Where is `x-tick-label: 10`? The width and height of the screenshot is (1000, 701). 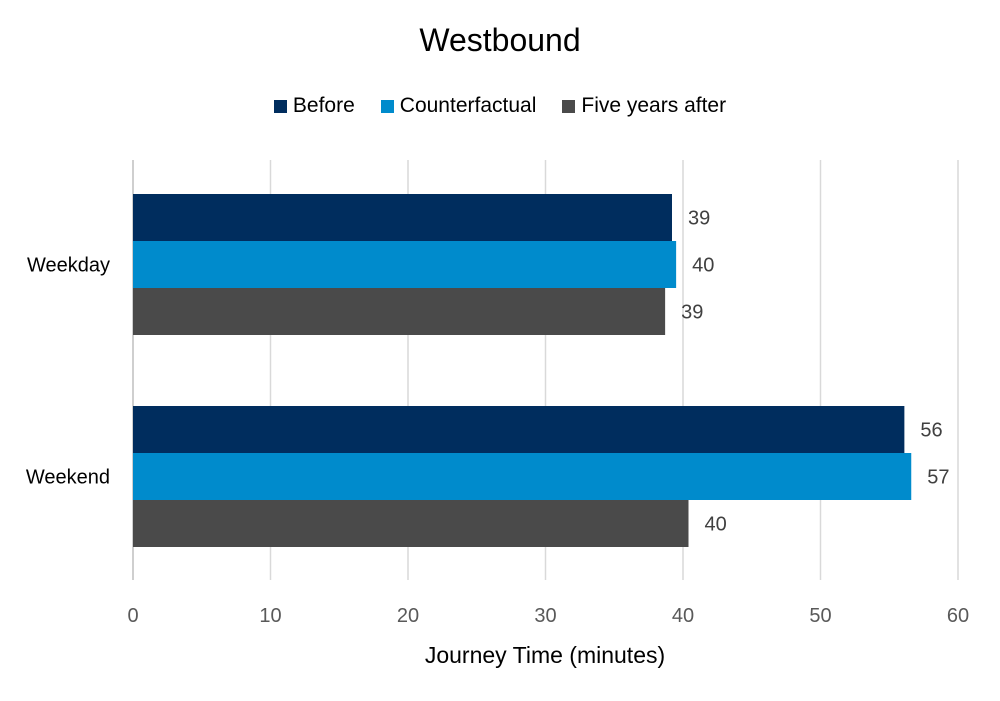
x-tick-label: 10 is located at coordinates (270, 616).